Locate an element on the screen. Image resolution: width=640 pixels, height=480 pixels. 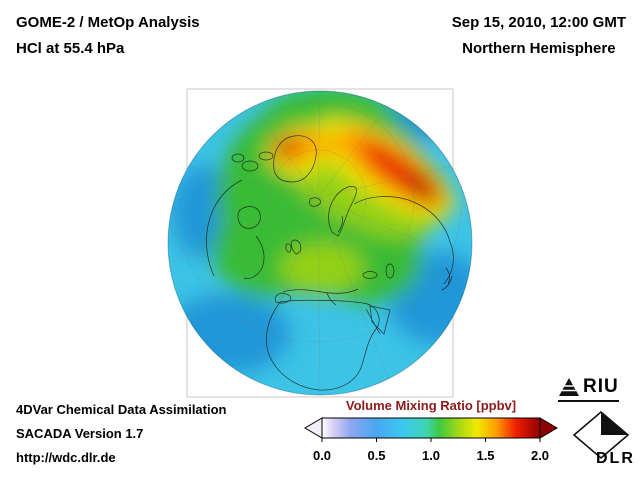
header-left: GOME-2 / MetOp Analysis HCl at 55.4 hPa is located at coordinates (108, 36).